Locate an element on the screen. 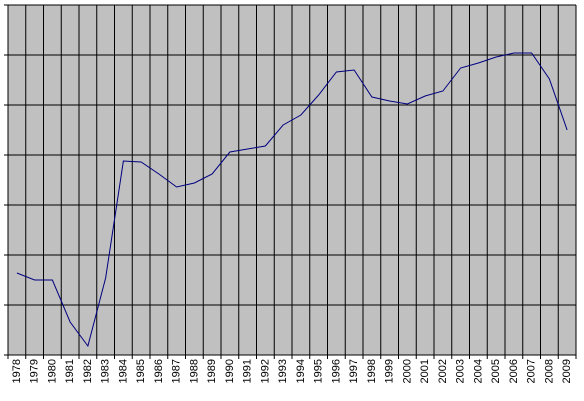 This screenshot has width=584, height=401. x-tick-label: 2004 is located at coordinates (478, 371).